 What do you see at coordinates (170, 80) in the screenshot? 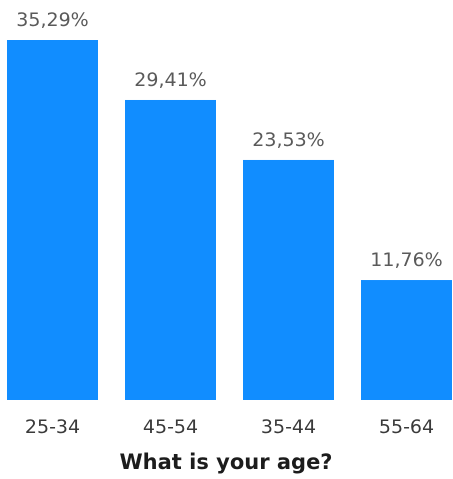
I see `bar-value-label: 29,41%` at bounding box center [170, 80].